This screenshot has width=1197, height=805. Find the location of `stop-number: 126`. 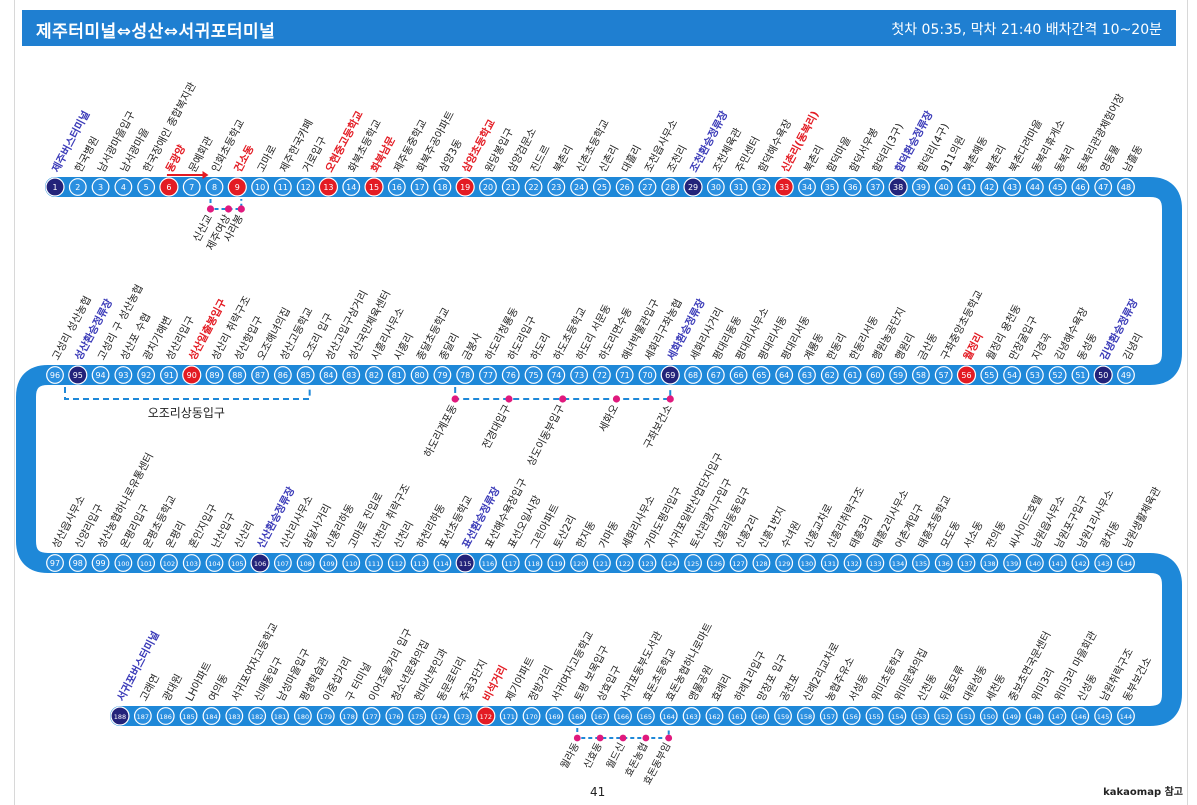

stop-number: 126 is located at coordinates (716, 564).